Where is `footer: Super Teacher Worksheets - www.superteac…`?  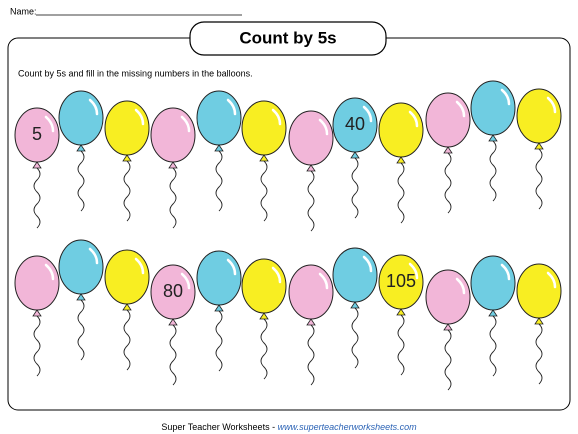 footer: Super Teacher Worksheets - www.superteac… is located at coordinates (289, 427).